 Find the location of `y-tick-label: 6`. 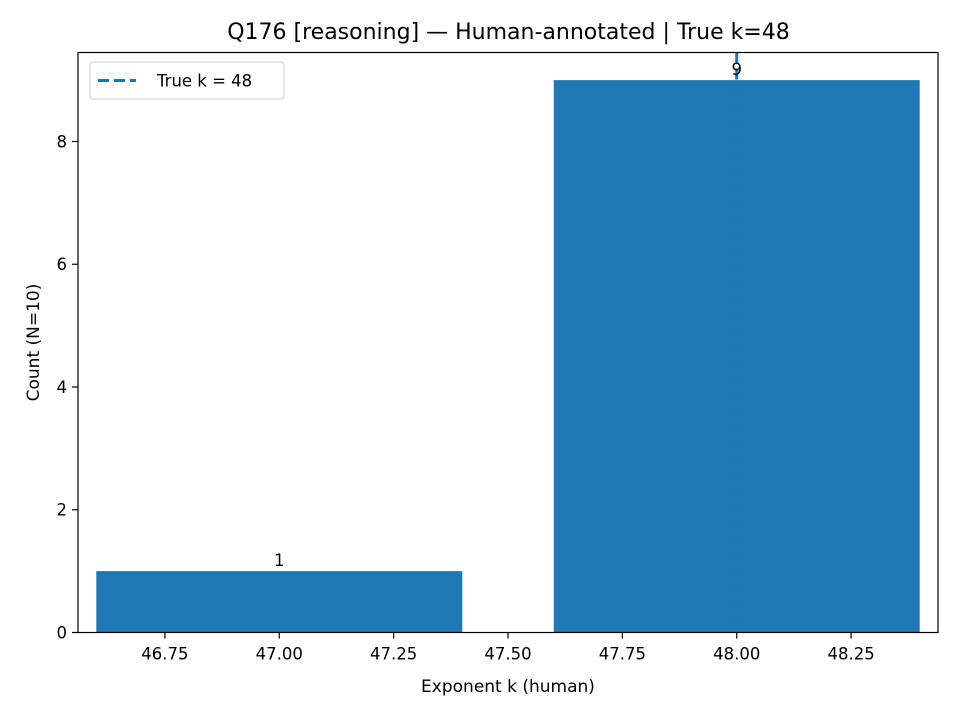

y-tick-label: 6 is located at coordinates (62, 264).